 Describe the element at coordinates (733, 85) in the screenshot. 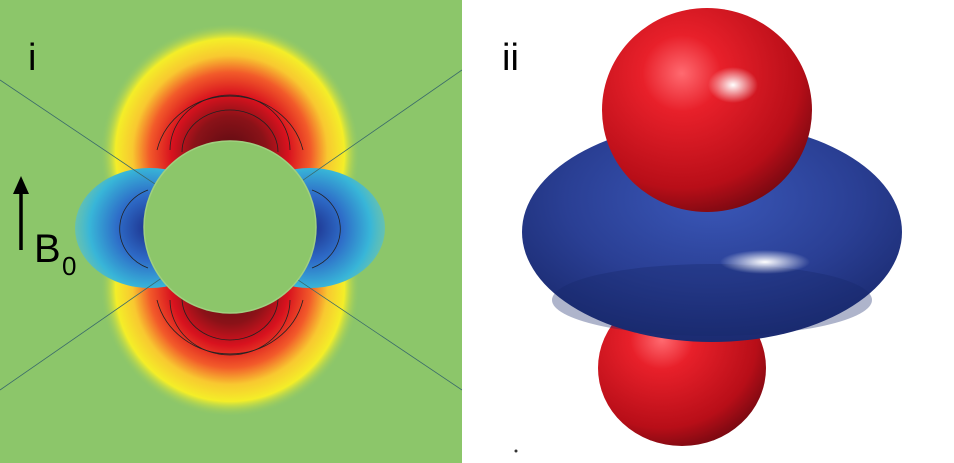

I see `top-lobe-highlight` at that location.